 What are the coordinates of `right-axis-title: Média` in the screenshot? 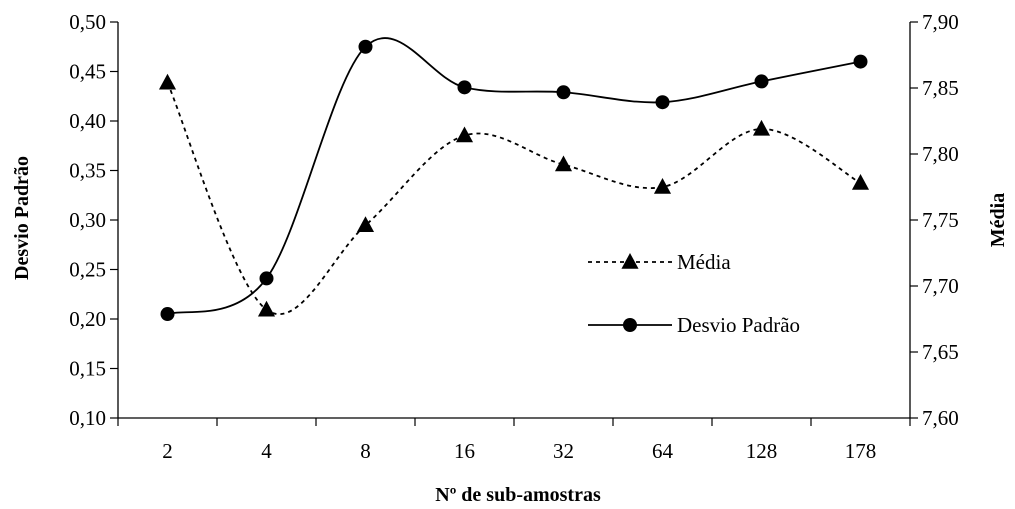 It's located at (998, 220).